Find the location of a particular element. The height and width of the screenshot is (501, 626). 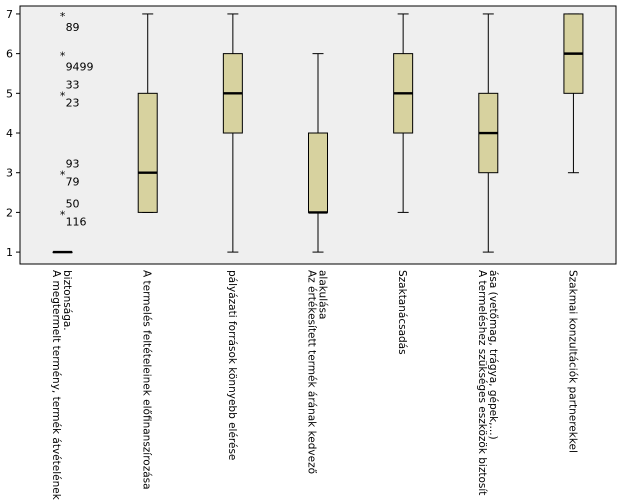

category-label-line: Szaktanácsadás is located at coordinates (402, 312).